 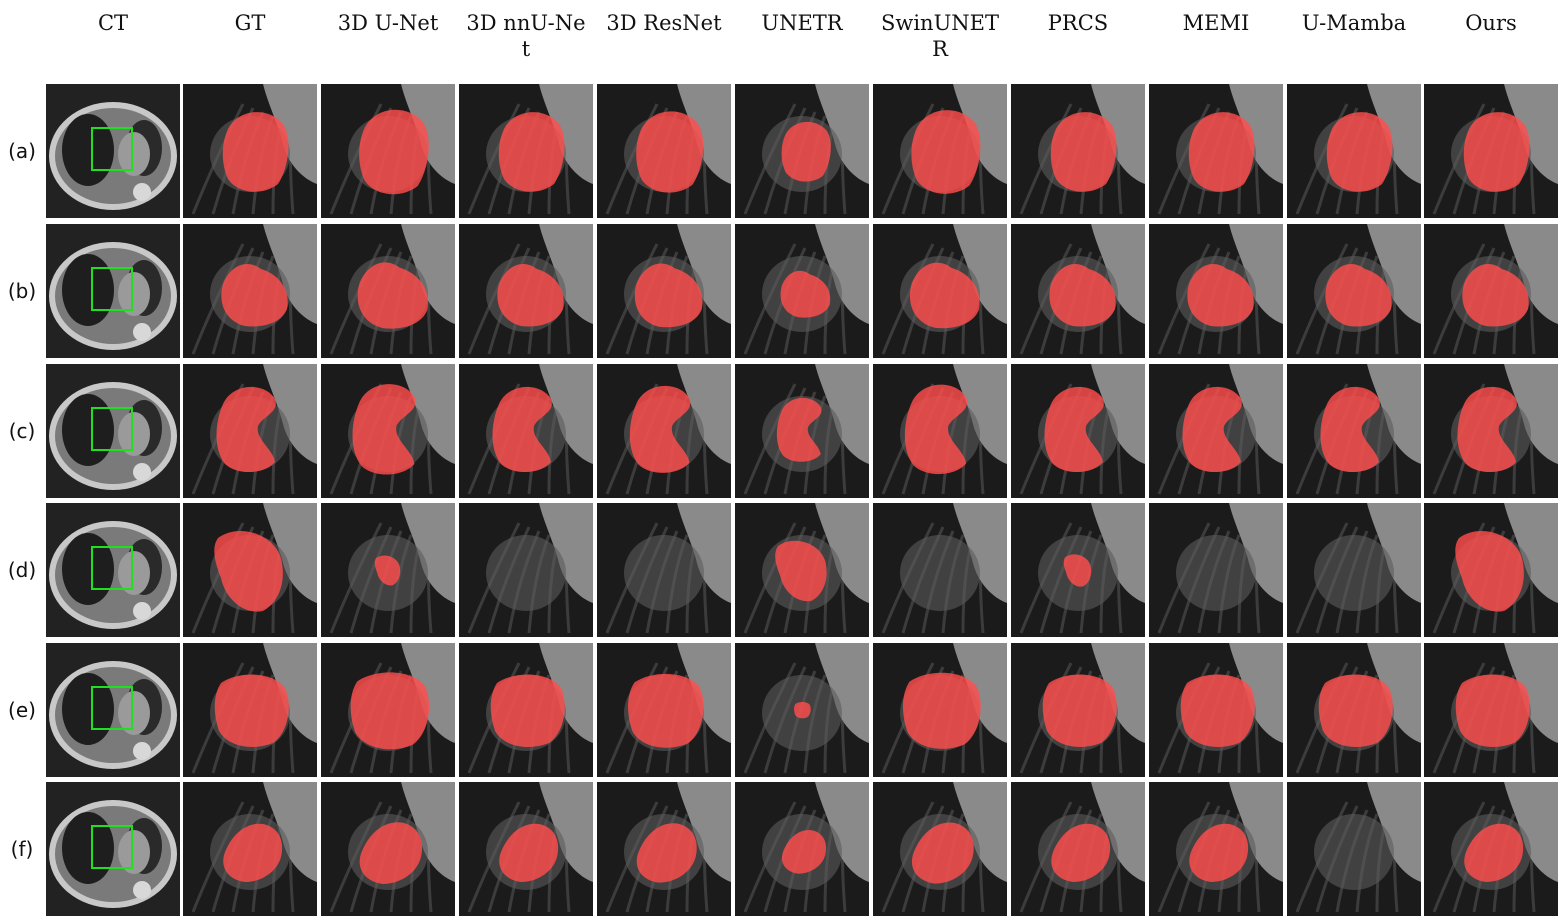 What do you see at coordinates (1354, 45) in the screenshot?
I see `column-header: U-Mamba` at bounding box center [1354, 45].